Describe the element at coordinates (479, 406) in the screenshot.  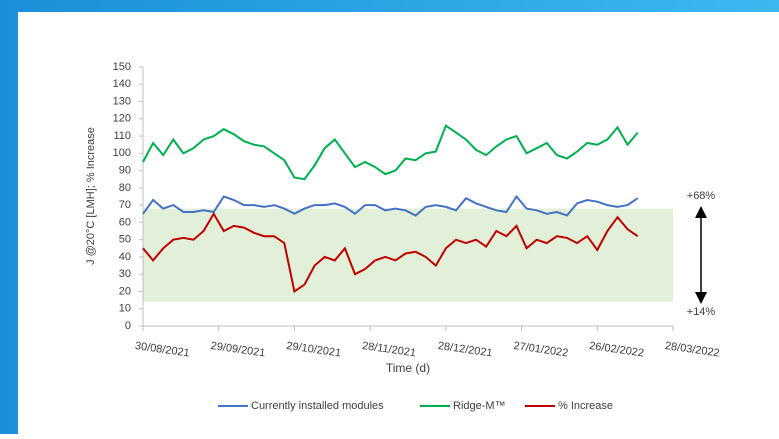
I see `legend-label: Ridge-M™` at that location.